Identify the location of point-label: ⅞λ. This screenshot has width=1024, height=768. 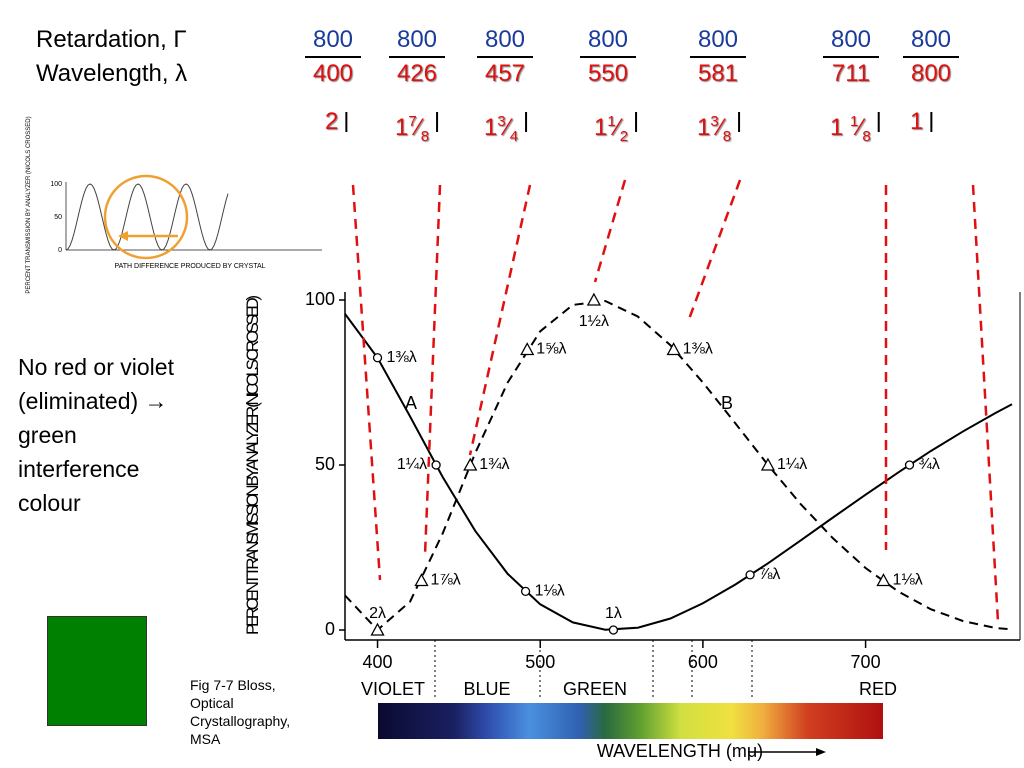
(769, 574).